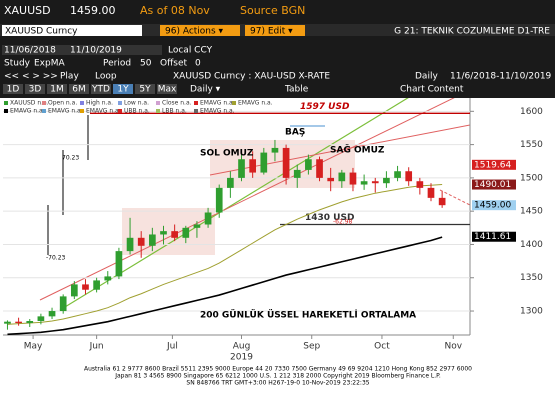 The image size is (555, 400). I want to click on page-title: G 21: TEKNIK COZUMLEME D1-TRE, so click(472, 32).